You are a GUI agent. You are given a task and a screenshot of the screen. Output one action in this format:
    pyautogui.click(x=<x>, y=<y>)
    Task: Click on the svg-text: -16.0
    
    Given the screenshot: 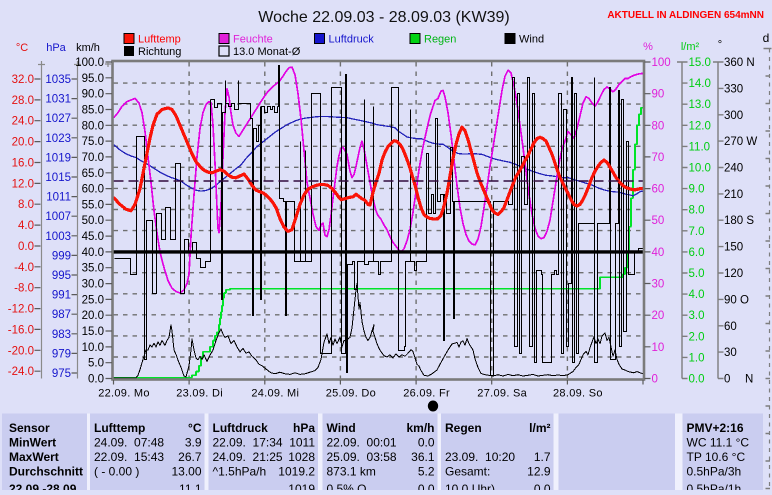 What is the action you would take?
    pyautogui.click(x=21, y=330)
    